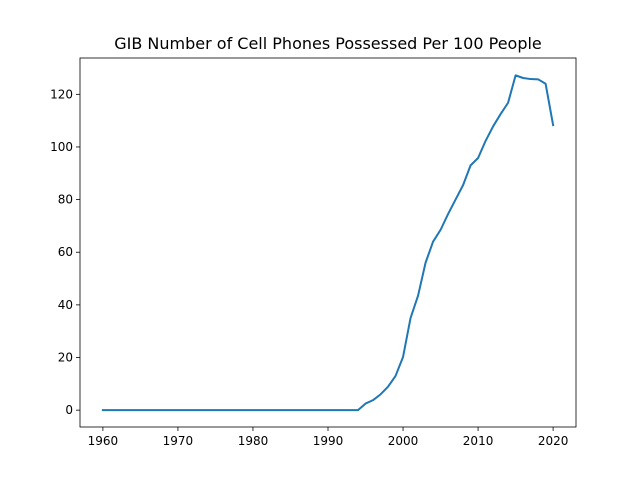 This screenshot has width=640, height=480. Describe the element at coordinates (61, 147) in the screenshot. I see `y-tick-label: 100` at that location.